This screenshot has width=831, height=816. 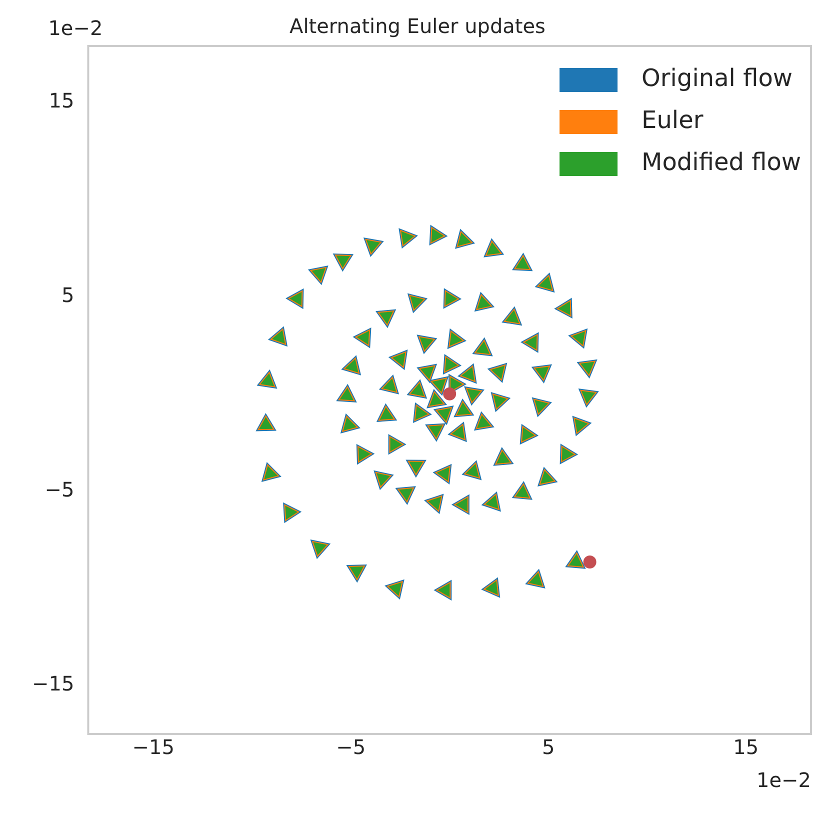 I want to click on legend-label: Modified flow, so click(x=721, y=162).